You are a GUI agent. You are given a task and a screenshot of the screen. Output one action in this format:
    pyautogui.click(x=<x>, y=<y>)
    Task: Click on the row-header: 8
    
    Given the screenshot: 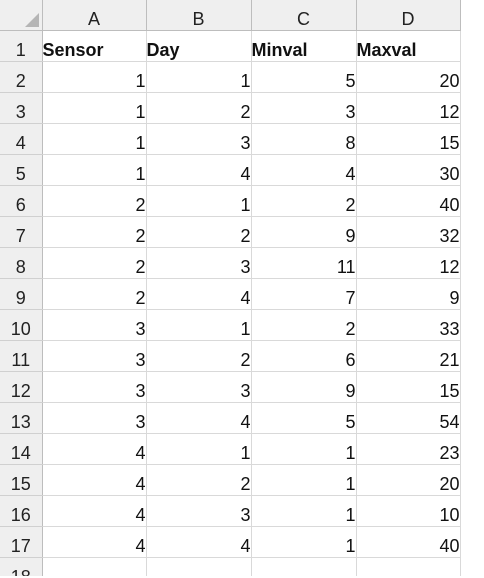 What is the action you would take?
    pyautogui.click(x=21, y=263)
    